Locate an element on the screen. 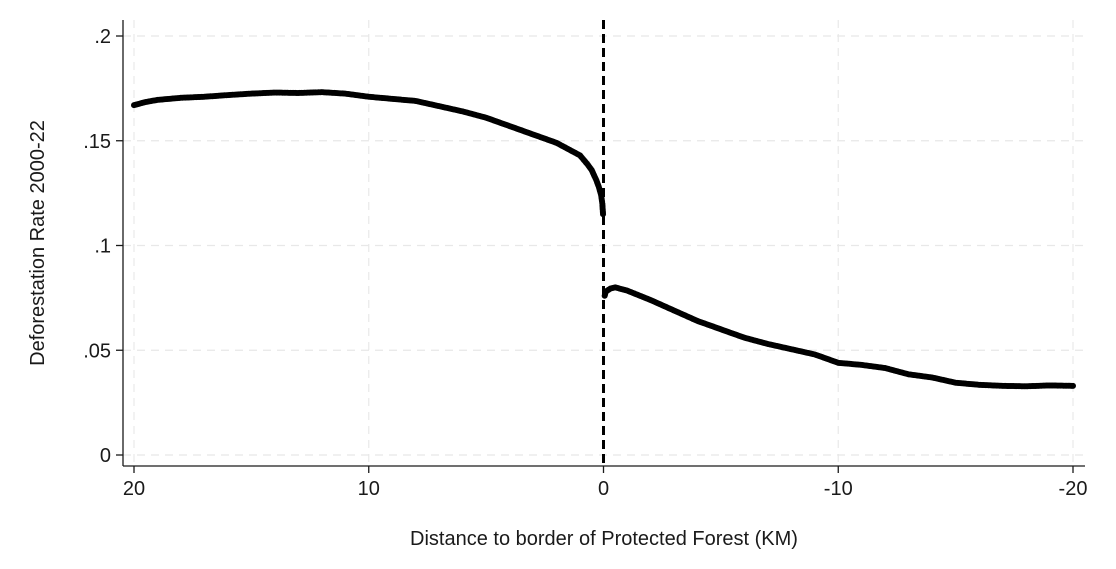 The image size is (1116, 569). y-axis-title: Deforestation Rate 2000-22 is located at coordinates (38, 243).